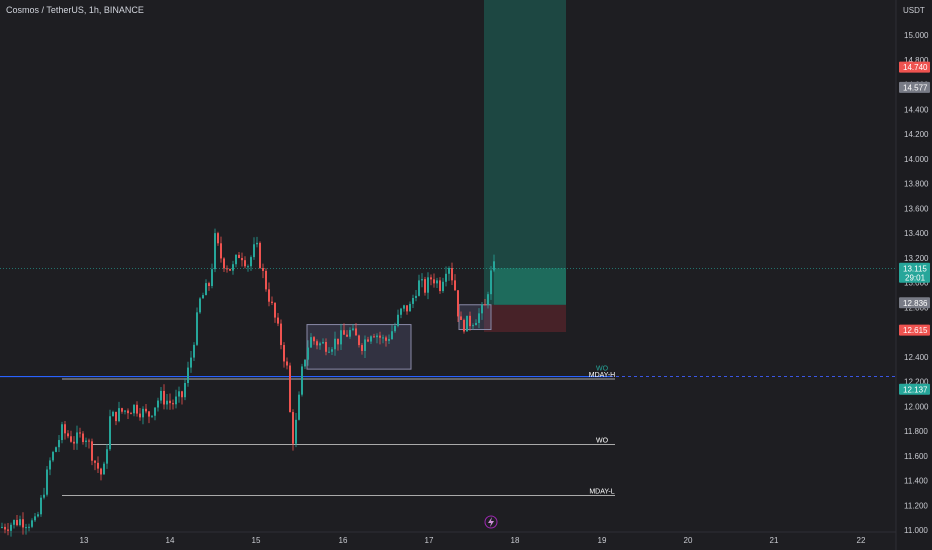  Describe the element at coordinates (525, 152) in the screenshot. I see `target-zone` at that location.